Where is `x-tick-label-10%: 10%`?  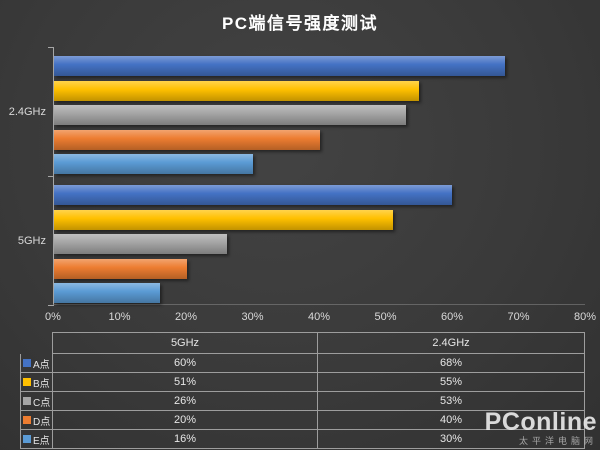 x-tick-label-10%: 10% is located at coordinates (119, 317).